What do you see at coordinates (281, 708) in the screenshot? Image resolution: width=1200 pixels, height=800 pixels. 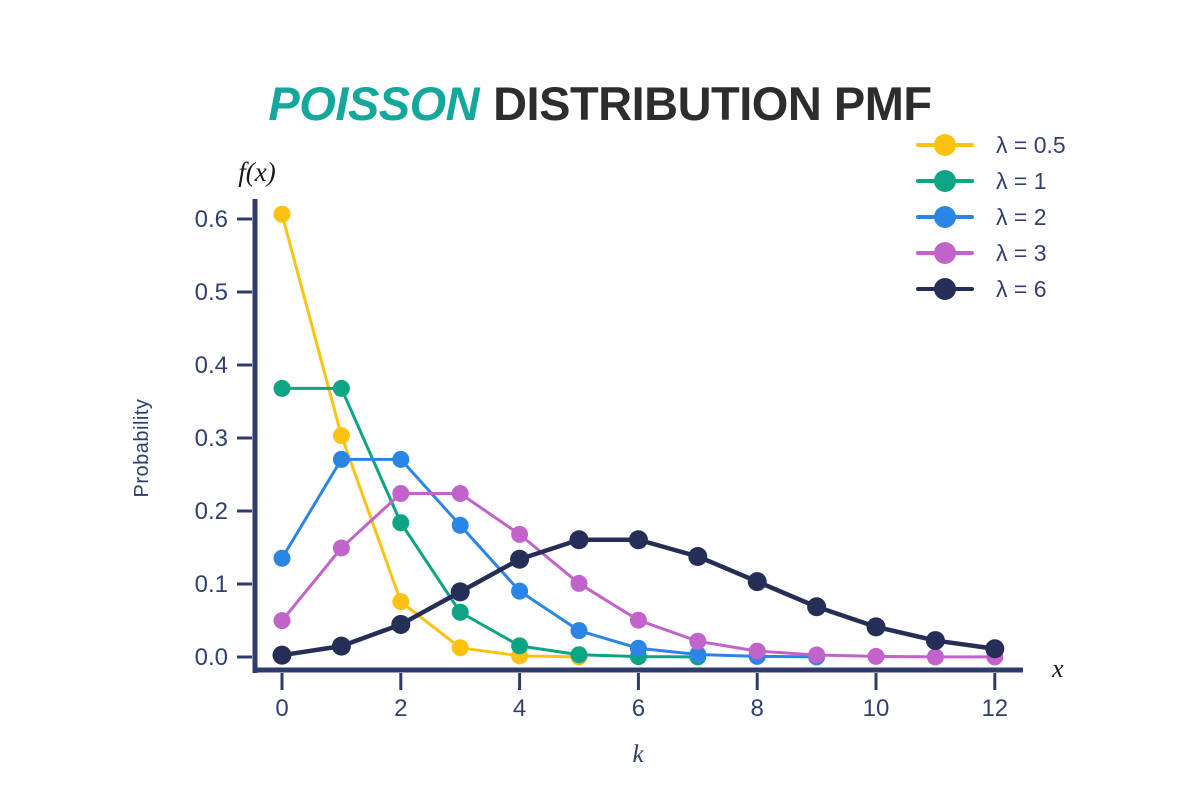 I see `x-tick-label: 0` at bounding box center [281, 708].